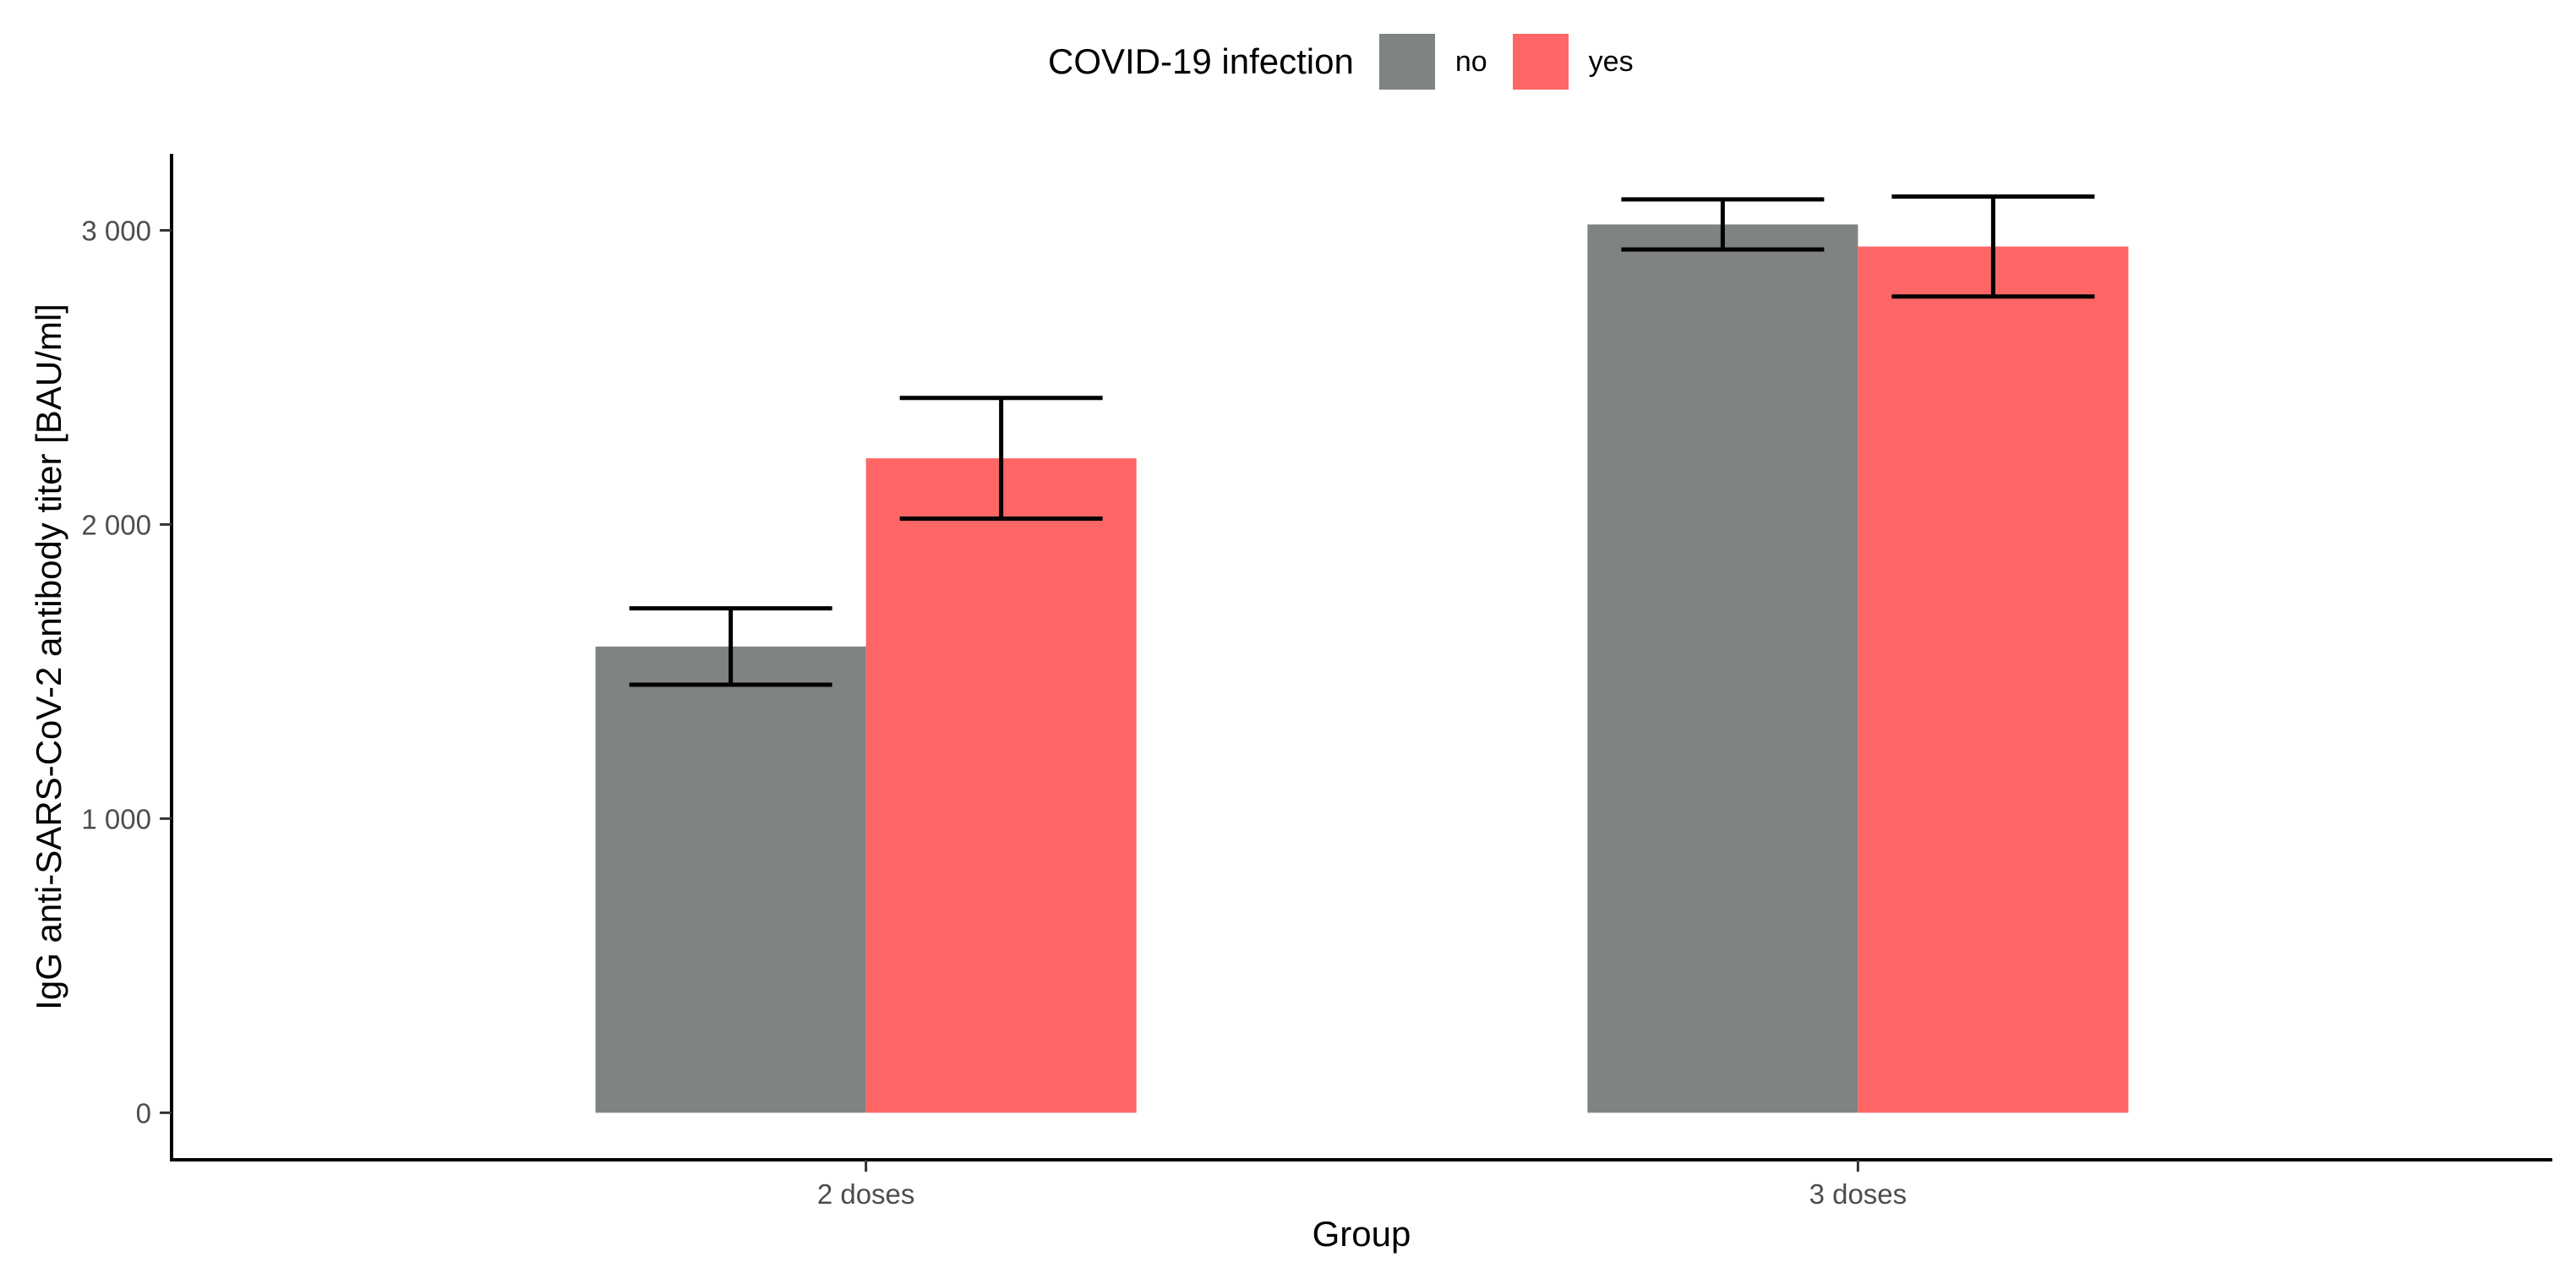  Describe the element at coordinates (126, 672) in the screenshot. I see `y-ticks: 0 1 000 2 000 3 000` at that location.